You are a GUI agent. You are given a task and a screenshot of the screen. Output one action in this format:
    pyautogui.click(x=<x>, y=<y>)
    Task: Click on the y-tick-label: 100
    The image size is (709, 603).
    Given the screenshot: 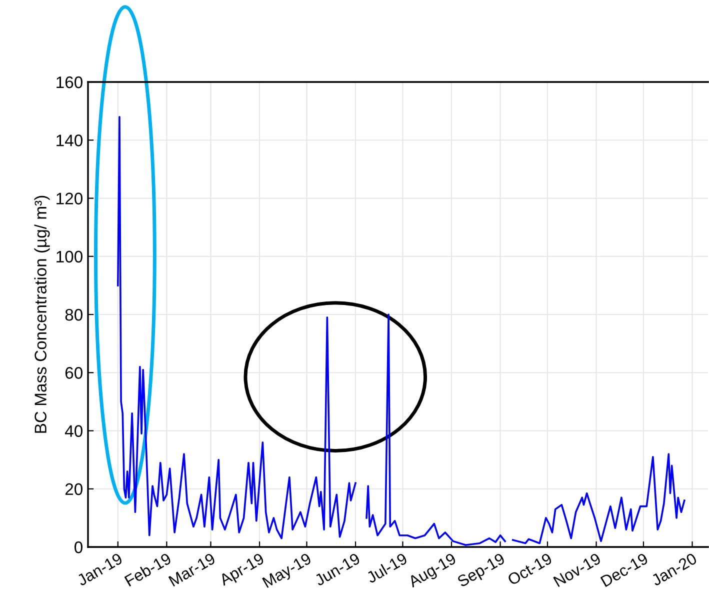 What is the action you would take?
    pyautogui.click(x=69, y=256)
    